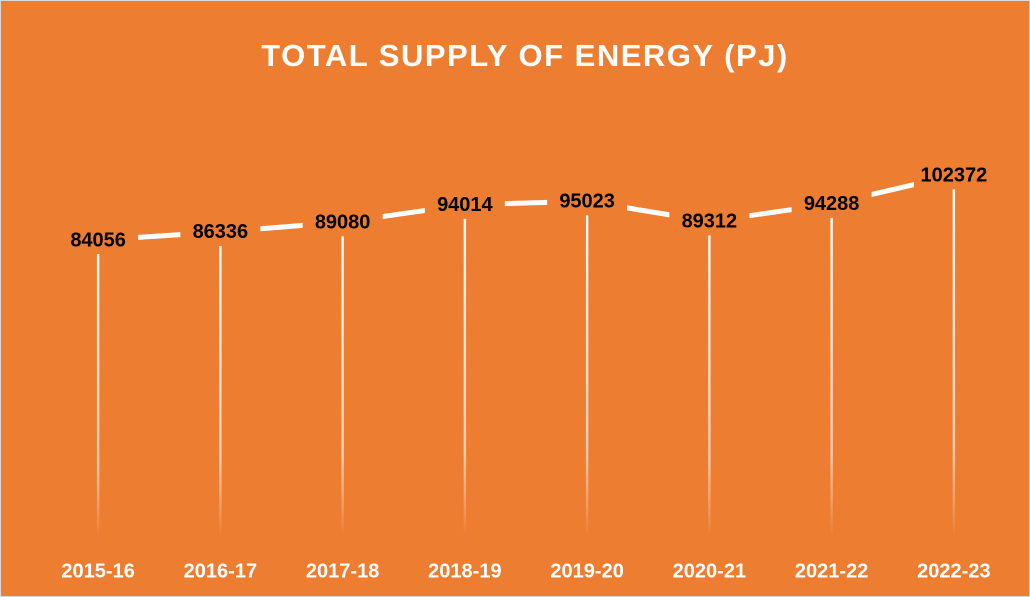 The image size is (1030, 597). I want to click on data-label: 95023, so click(587, 202).